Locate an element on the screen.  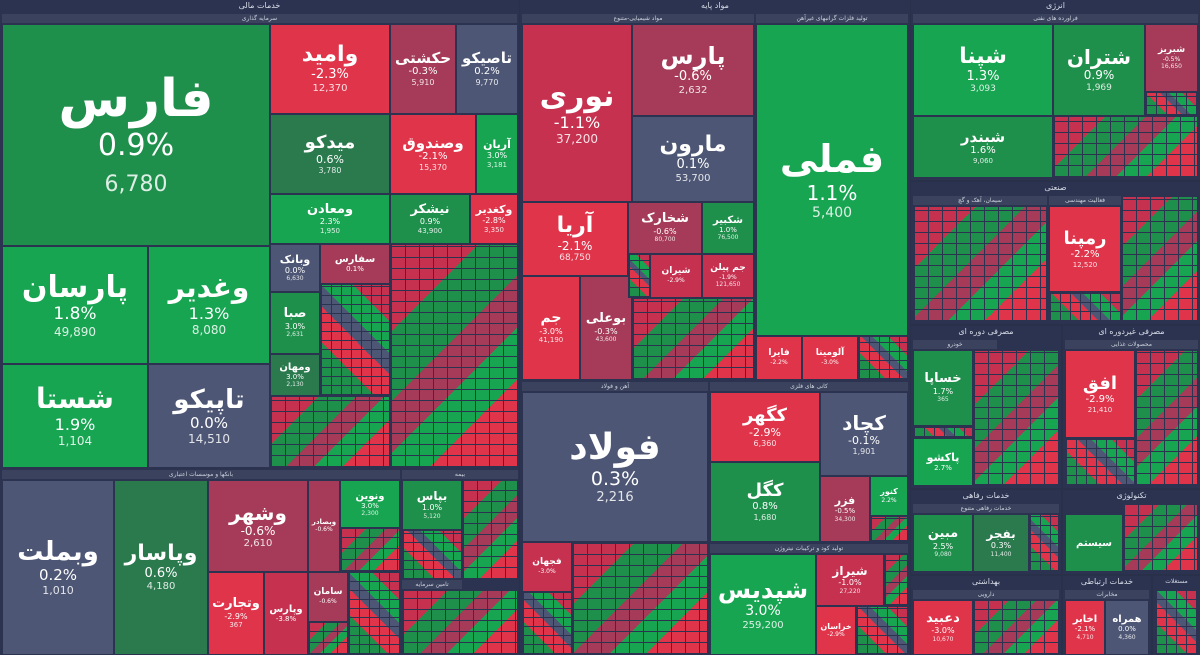
tile-vbmellat: وبملت 0.2% 1,010 is located at coordinates (58, 567).